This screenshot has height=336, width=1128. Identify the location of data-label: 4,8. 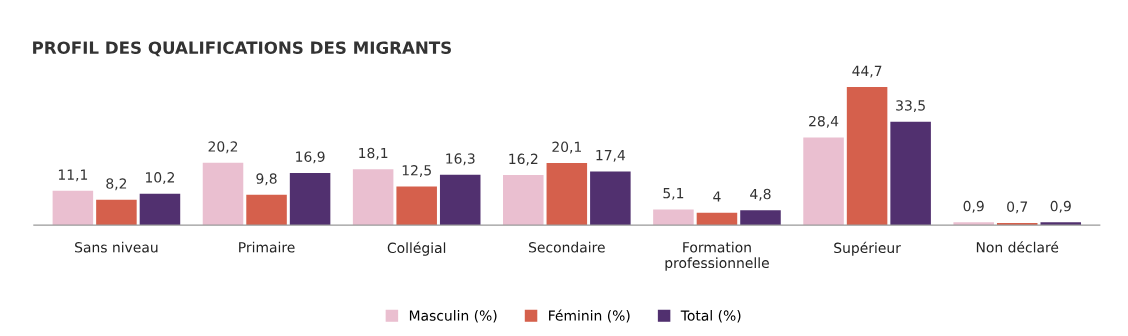
(760, 194).